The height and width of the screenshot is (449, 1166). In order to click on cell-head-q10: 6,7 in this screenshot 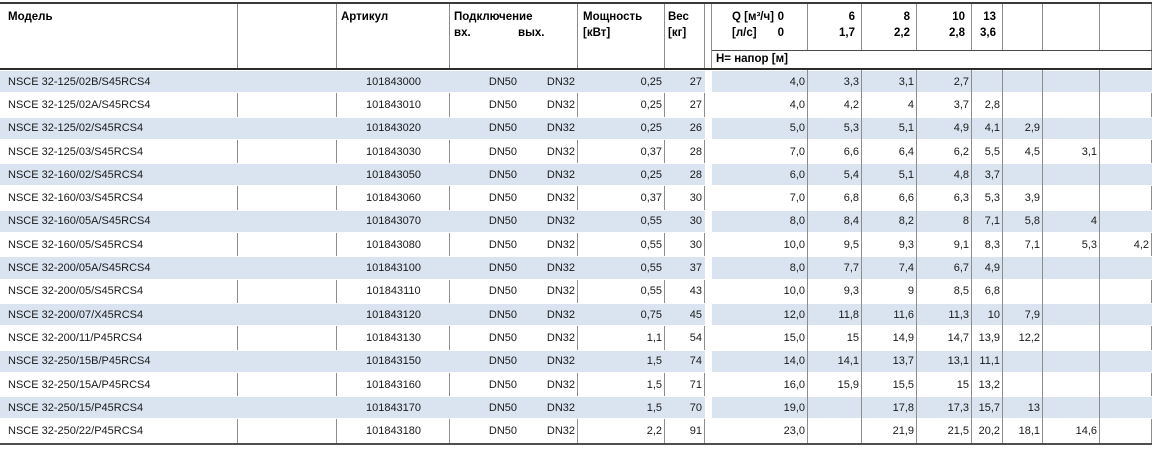, I will do `click(961, 268)`.